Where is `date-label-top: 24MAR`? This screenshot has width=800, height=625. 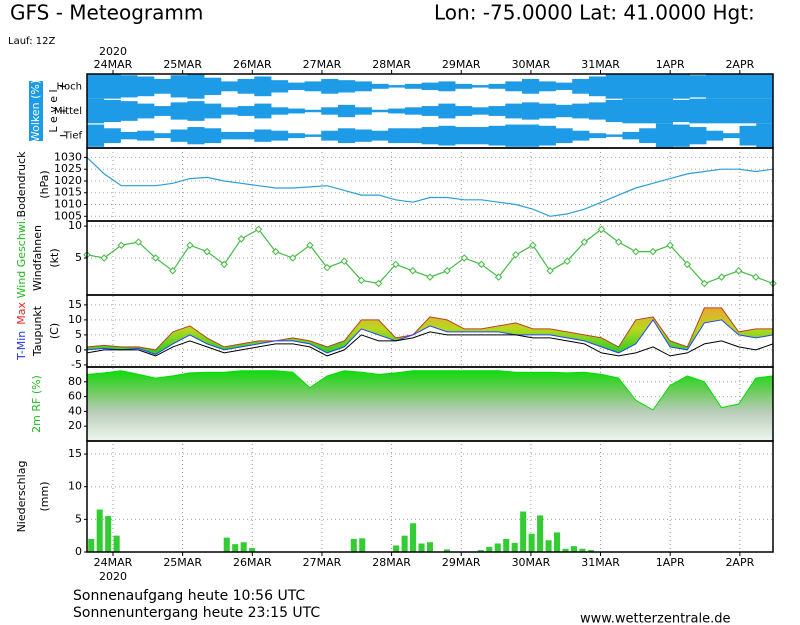
date-label-top: 24MAR is located at coordinates (113, 64).